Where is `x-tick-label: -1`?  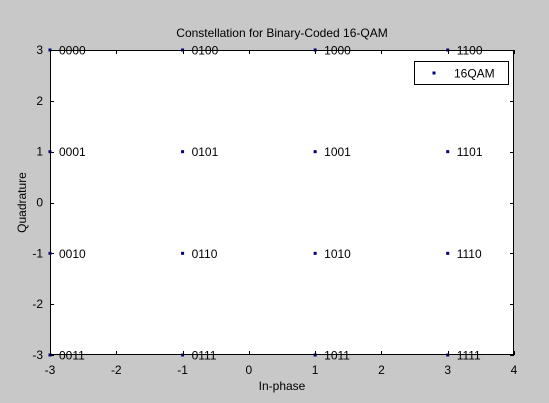
x-tick-label: -1 is located at coordinates (182, 370).